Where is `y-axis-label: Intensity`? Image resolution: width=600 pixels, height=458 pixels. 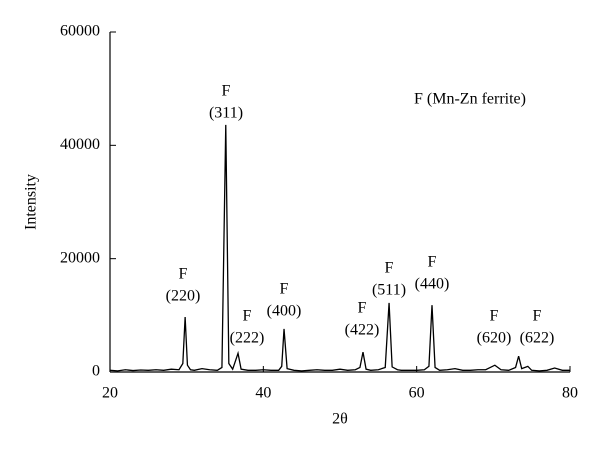
y-axis-label: Intensity is located at coordinates (31, 202).